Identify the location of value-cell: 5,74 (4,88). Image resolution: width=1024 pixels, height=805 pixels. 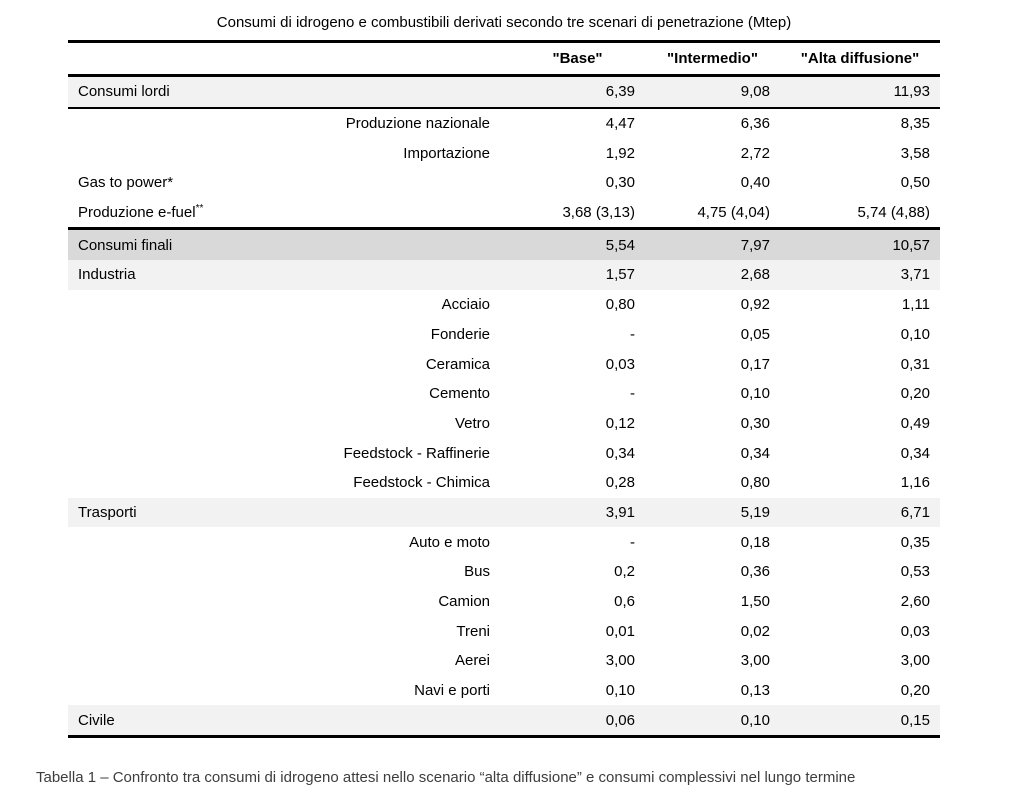
(860, 214).